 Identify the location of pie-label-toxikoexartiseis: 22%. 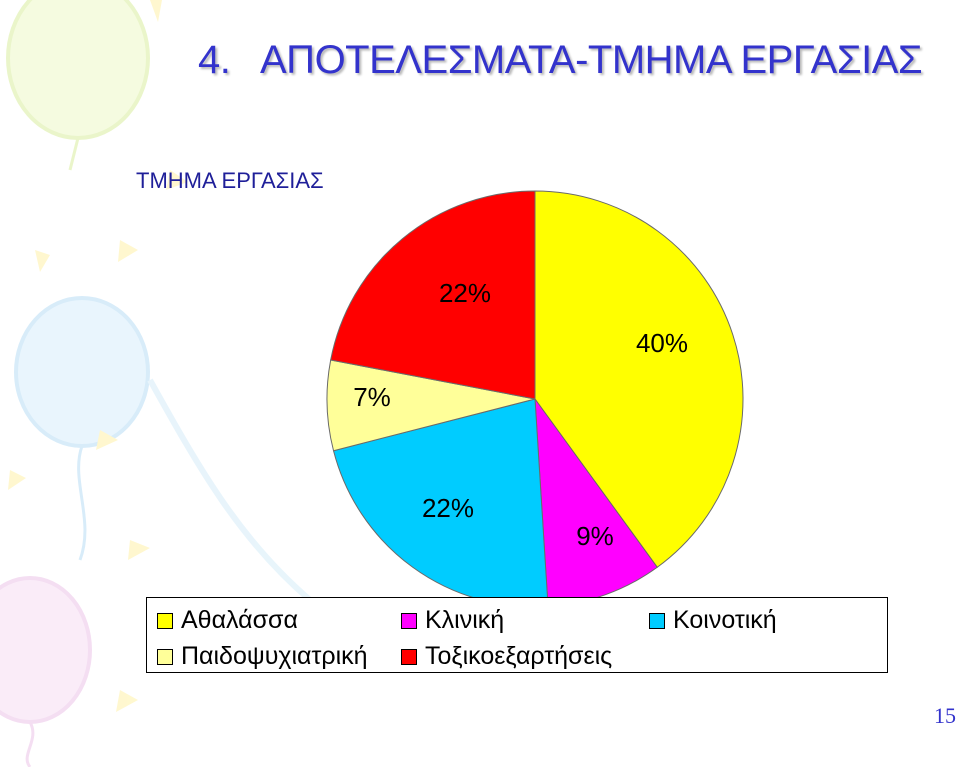
(465, 293).